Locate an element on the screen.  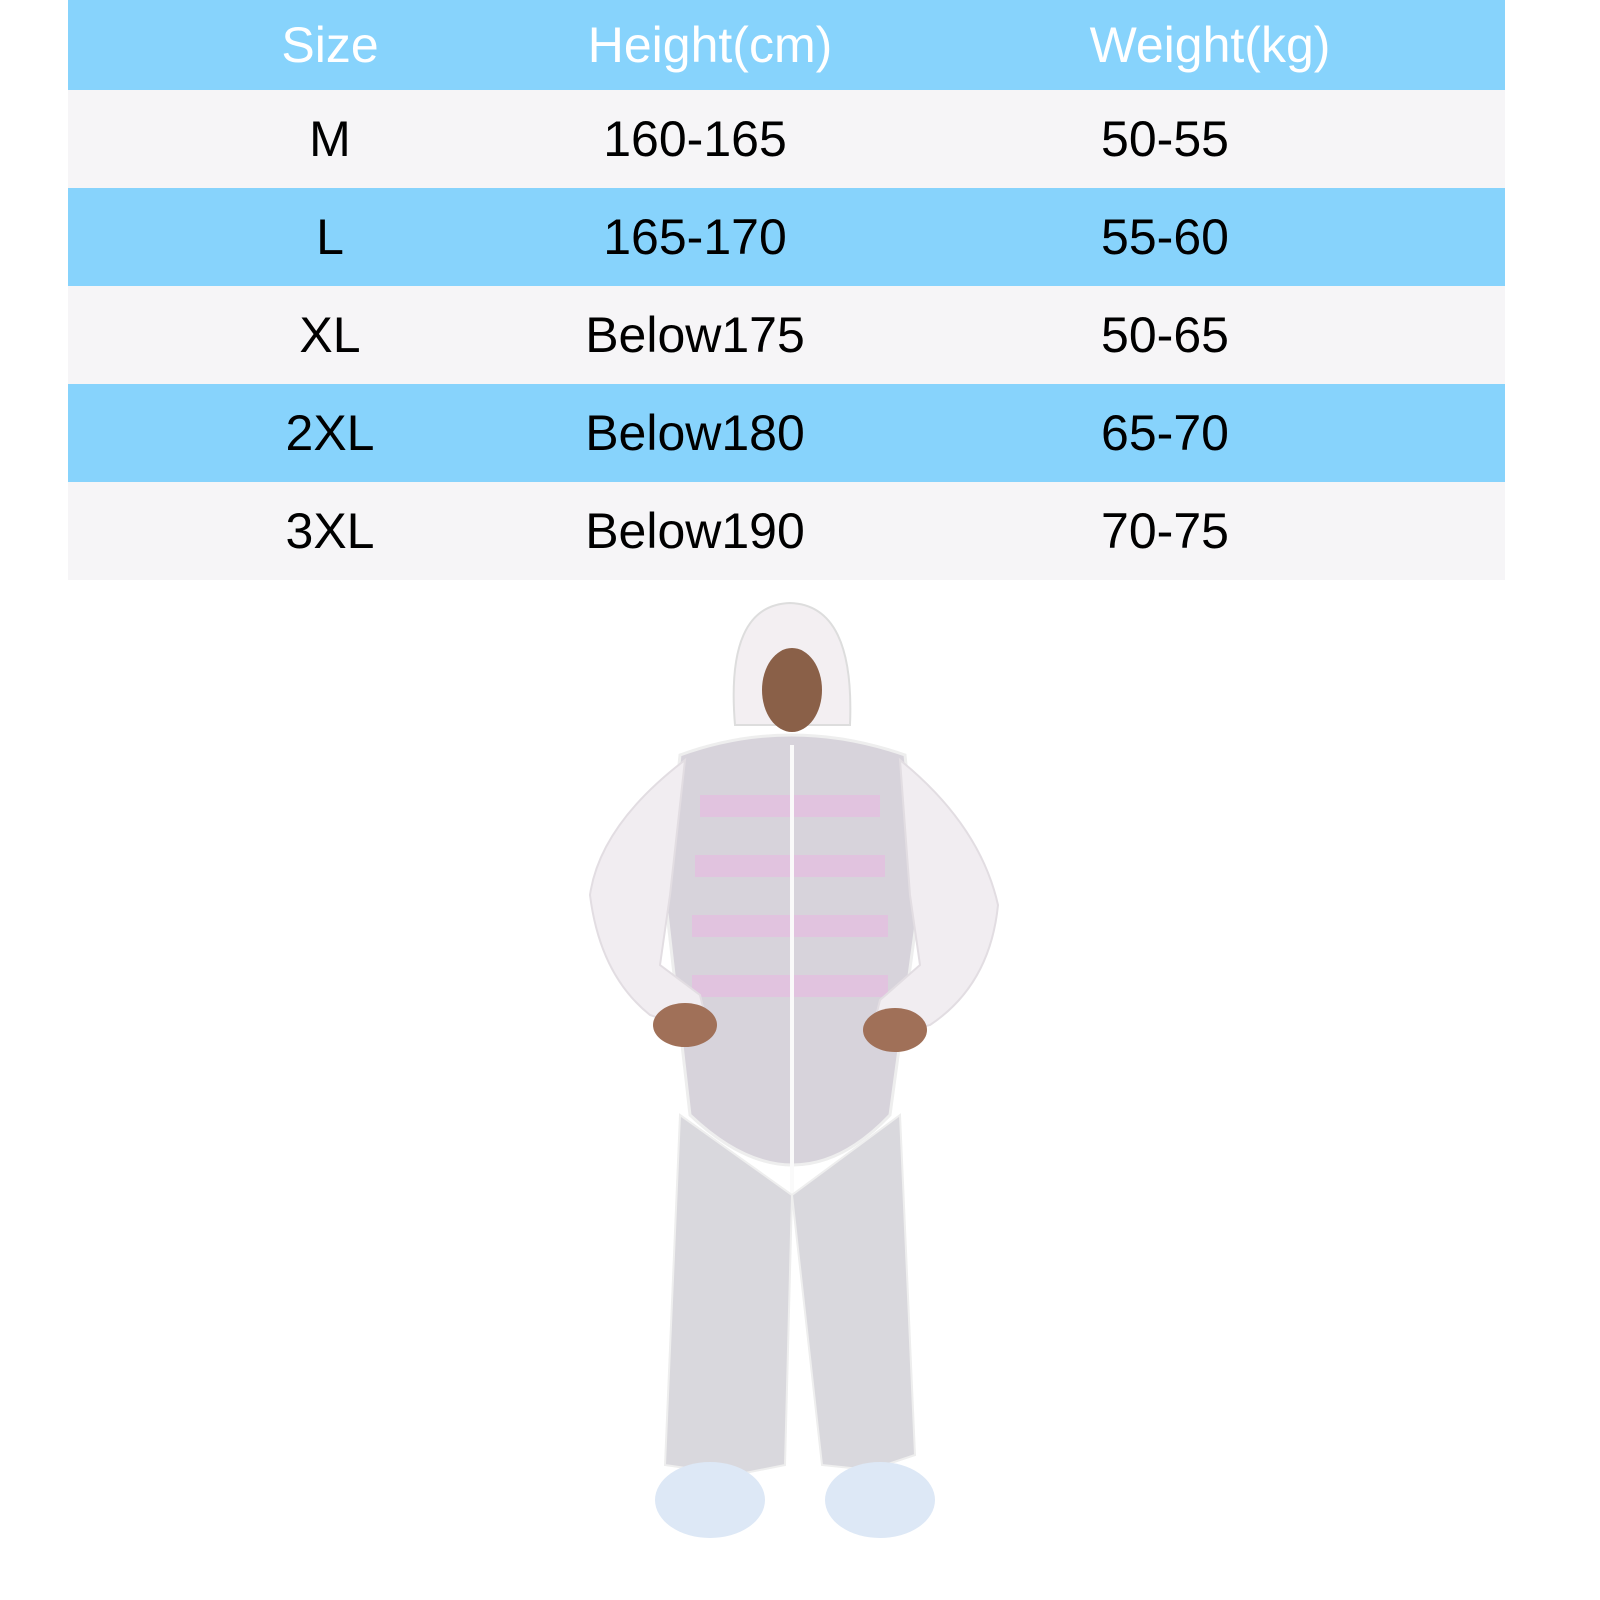
cell-height: 160-165 is located at coordinates (695, 139).